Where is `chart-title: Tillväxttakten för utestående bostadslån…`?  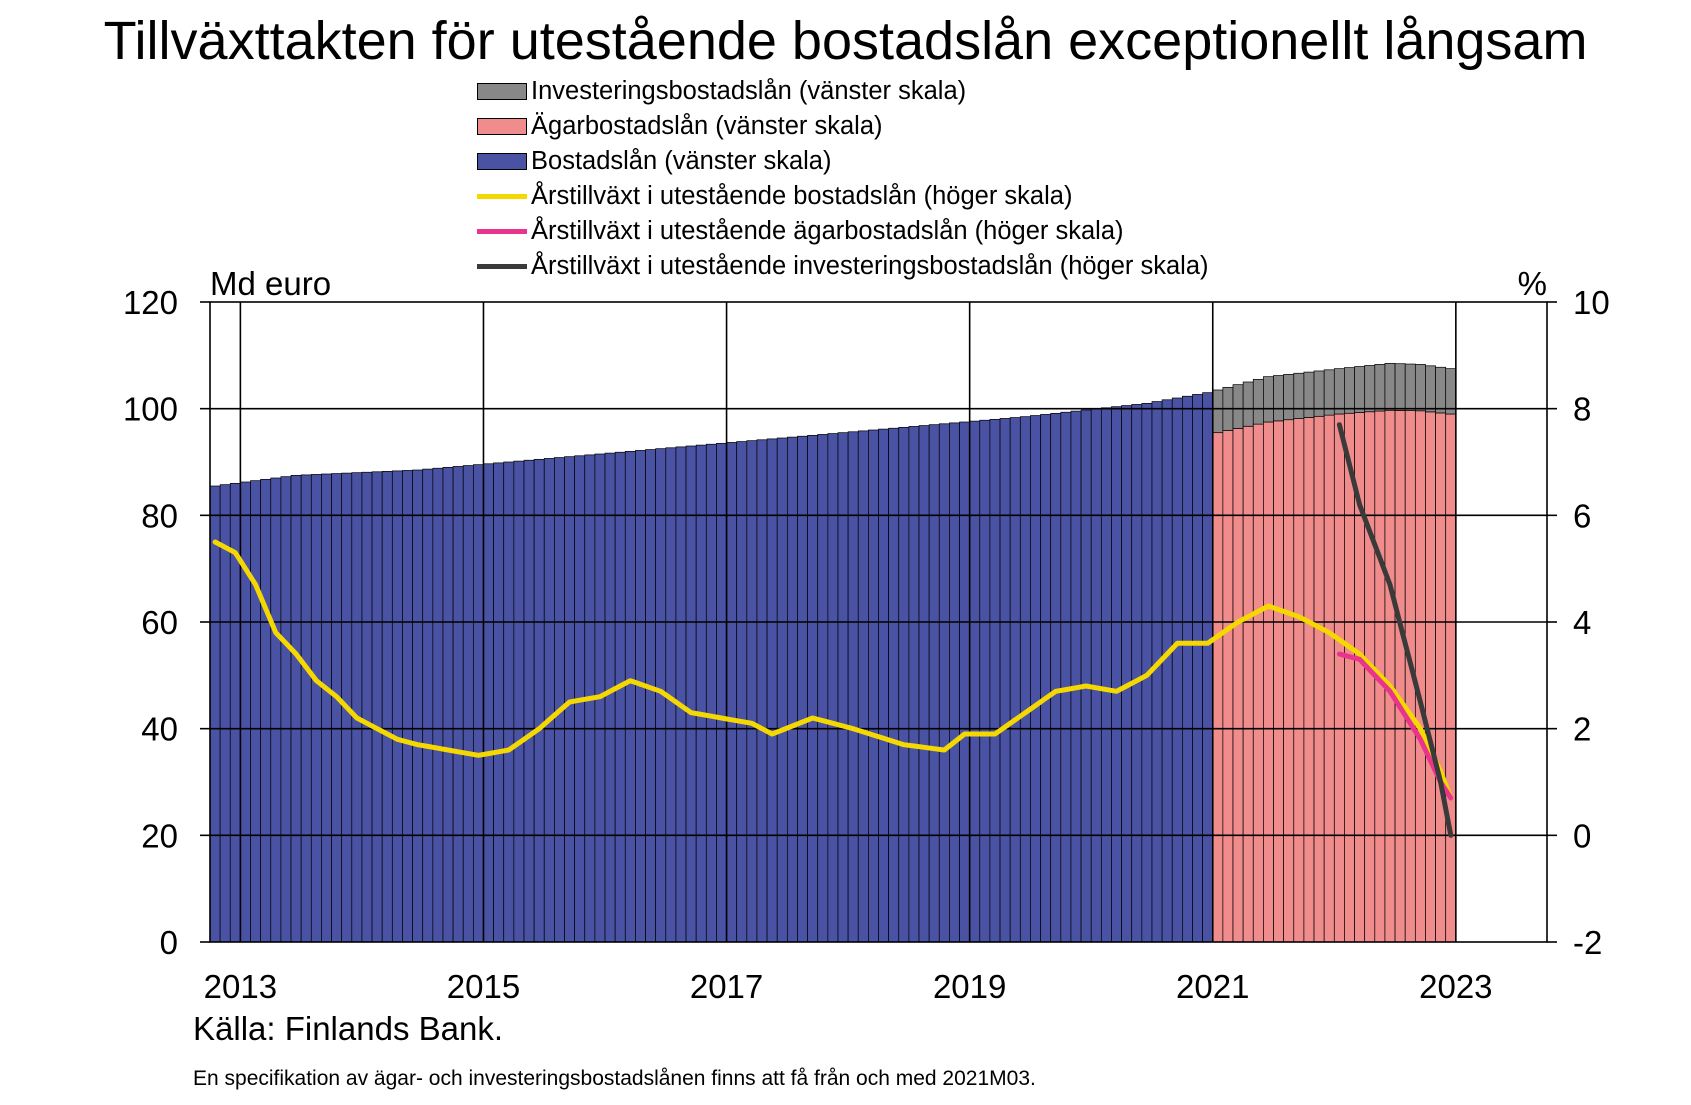
chart-title: Tillväxttakten för utestående bostadslån… is located at coordinates (845, 41).